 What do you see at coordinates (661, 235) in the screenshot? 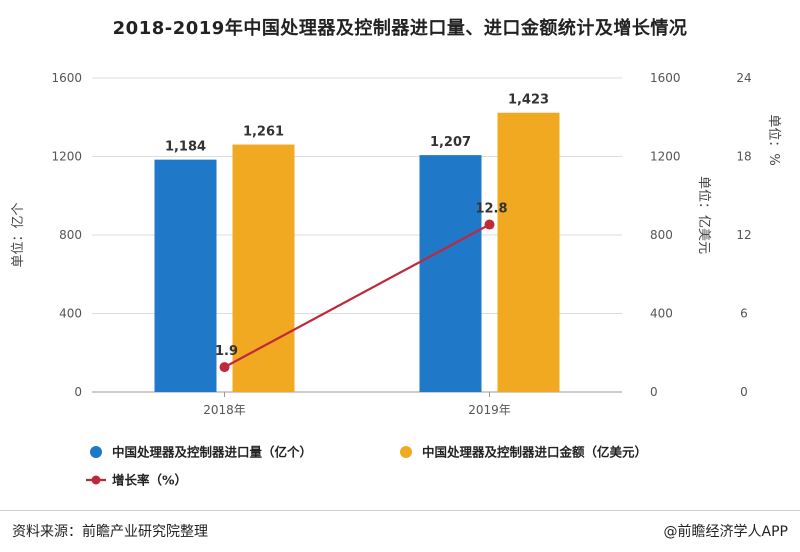
I see `right-tick-label: 800` at bounding box center [661, 235].